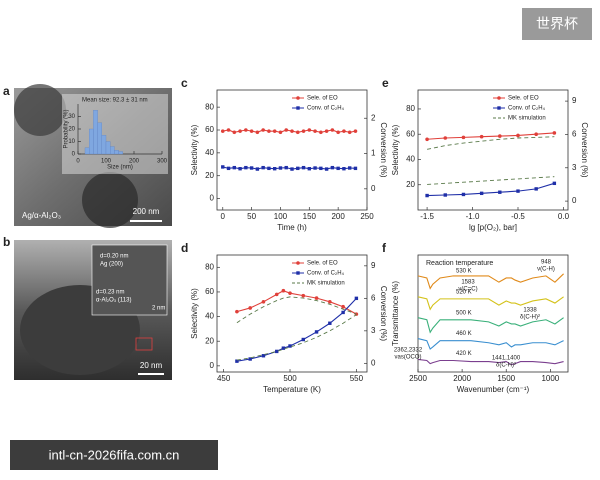  Describe the element at coordinates (292, 389) in the screenshot. I see `x-axis-label: Temperature (K)` at that location.